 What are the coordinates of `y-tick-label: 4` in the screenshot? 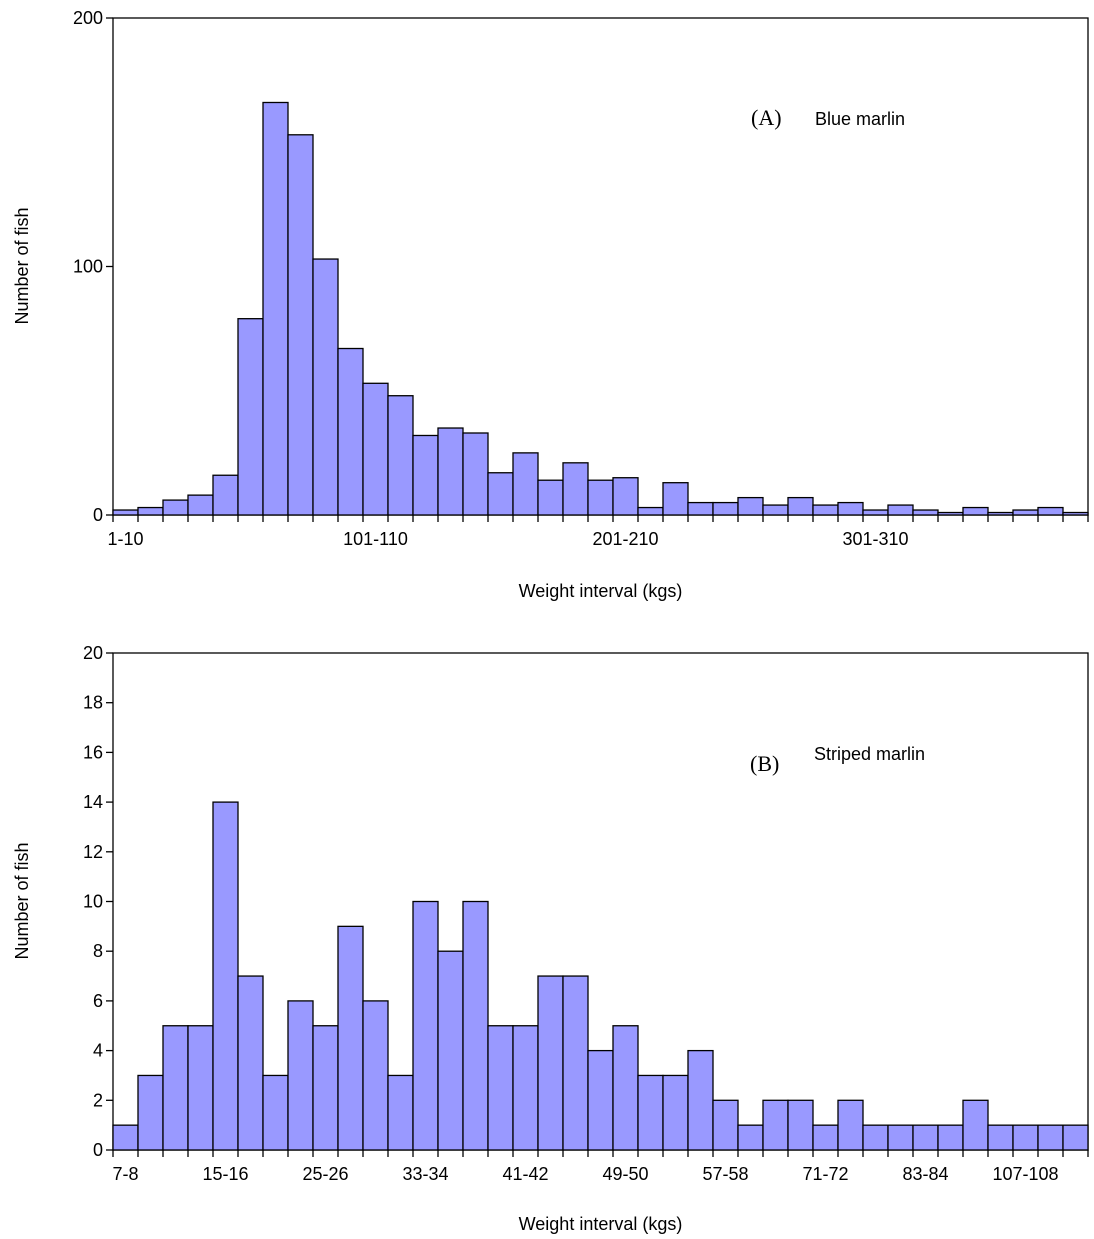 It's located at (98, 1051).